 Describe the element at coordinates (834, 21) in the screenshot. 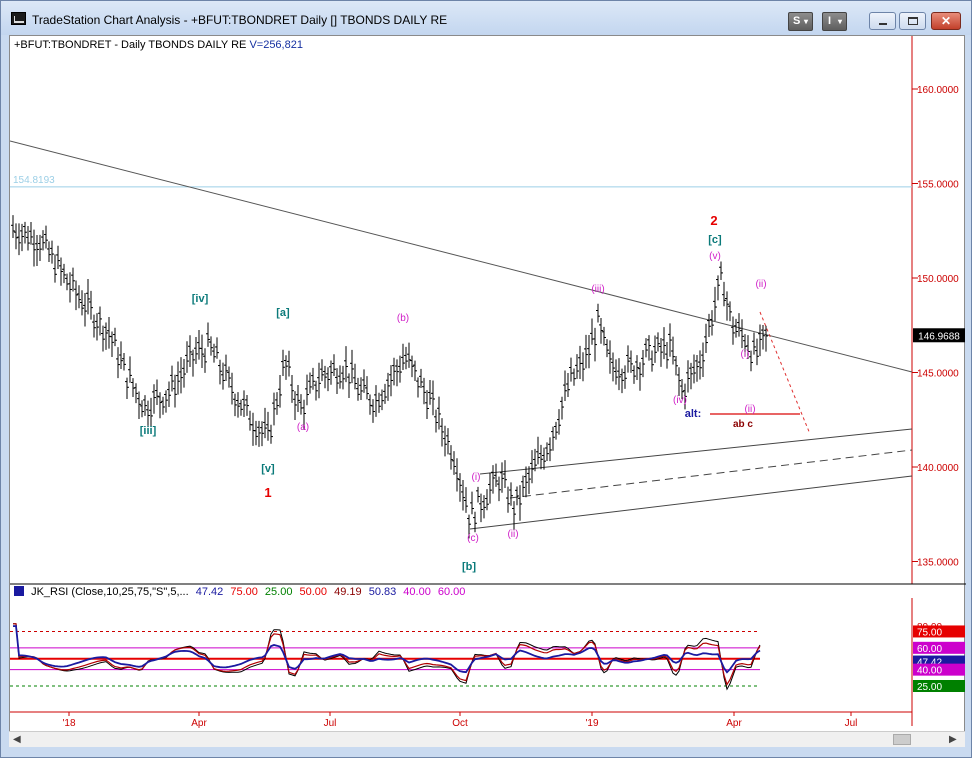

I see `i-menu-button: I ▾` at that location.